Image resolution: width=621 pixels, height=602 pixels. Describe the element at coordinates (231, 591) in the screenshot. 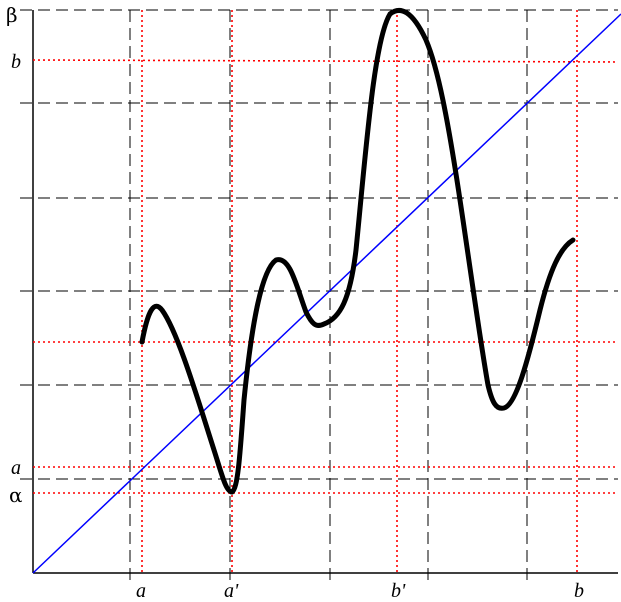

I see `x-label-a-prime: a'` at that location.